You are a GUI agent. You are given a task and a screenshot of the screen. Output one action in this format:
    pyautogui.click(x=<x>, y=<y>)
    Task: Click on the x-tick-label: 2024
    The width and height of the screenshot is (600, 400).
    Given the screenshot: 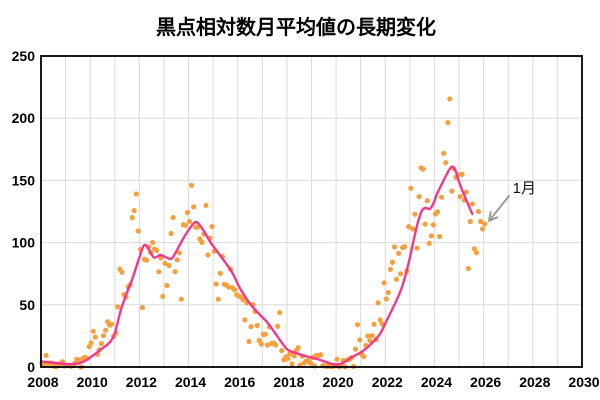 What is the action you would take?
    pyautogui.click(x=436, y=382)
    